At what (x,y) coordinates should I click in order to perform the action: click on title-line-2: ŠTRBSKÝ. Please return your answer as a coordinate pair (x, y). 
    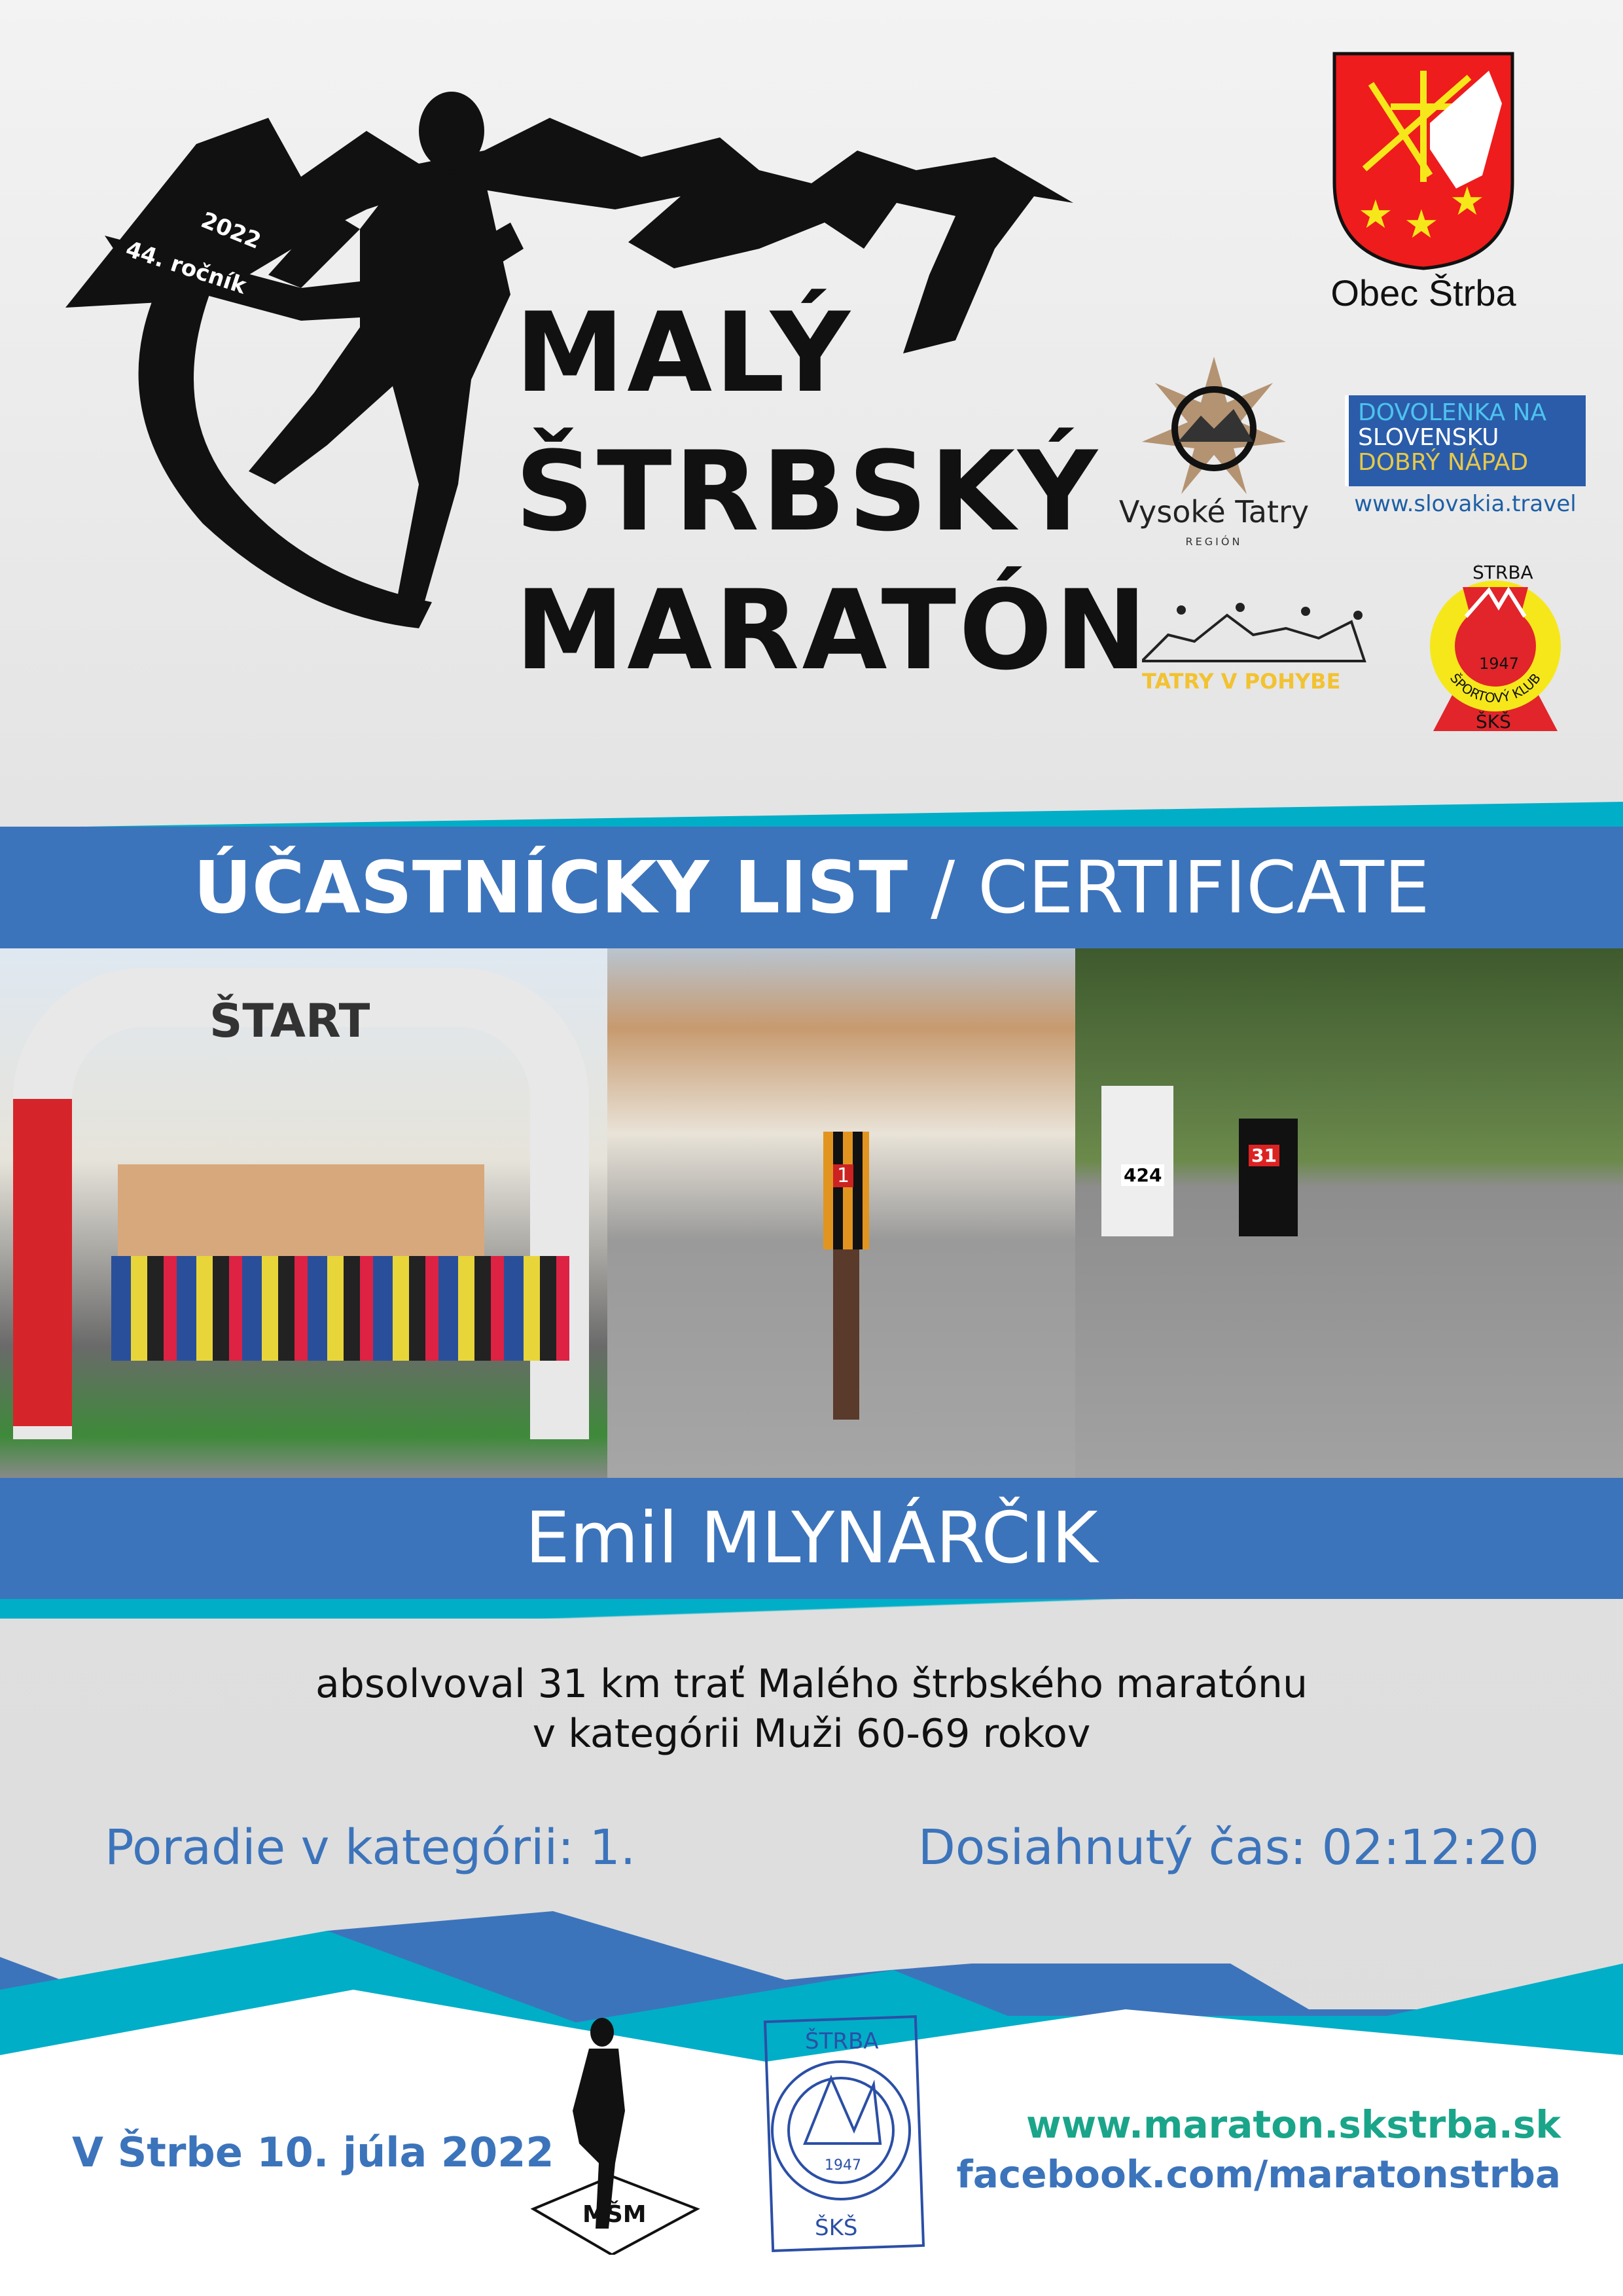
    Looking at the image, I should click on (808, 491).